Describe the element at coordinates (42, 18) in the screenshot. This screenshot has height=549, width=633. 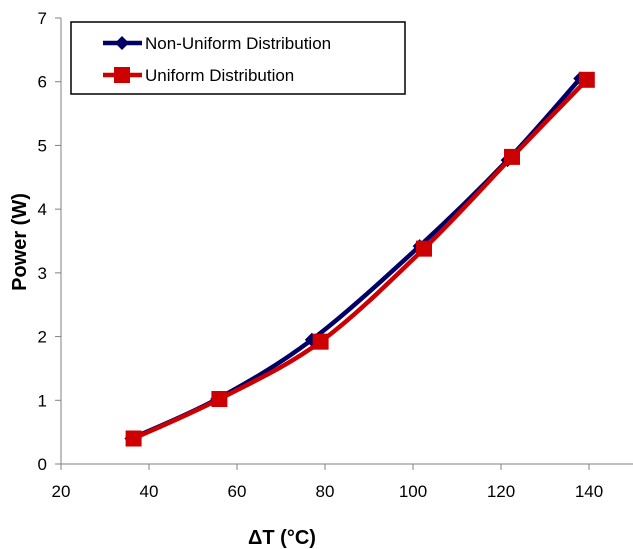
I see `y-tick-label: 7` at that location.